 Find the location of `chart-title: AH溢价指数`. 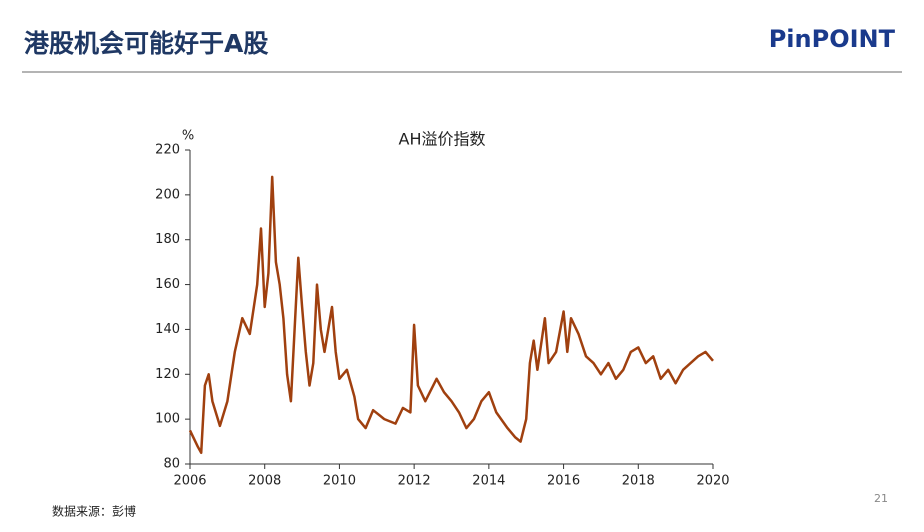

chart-title: AH溢价指数 is located at coordinates (442, 139).